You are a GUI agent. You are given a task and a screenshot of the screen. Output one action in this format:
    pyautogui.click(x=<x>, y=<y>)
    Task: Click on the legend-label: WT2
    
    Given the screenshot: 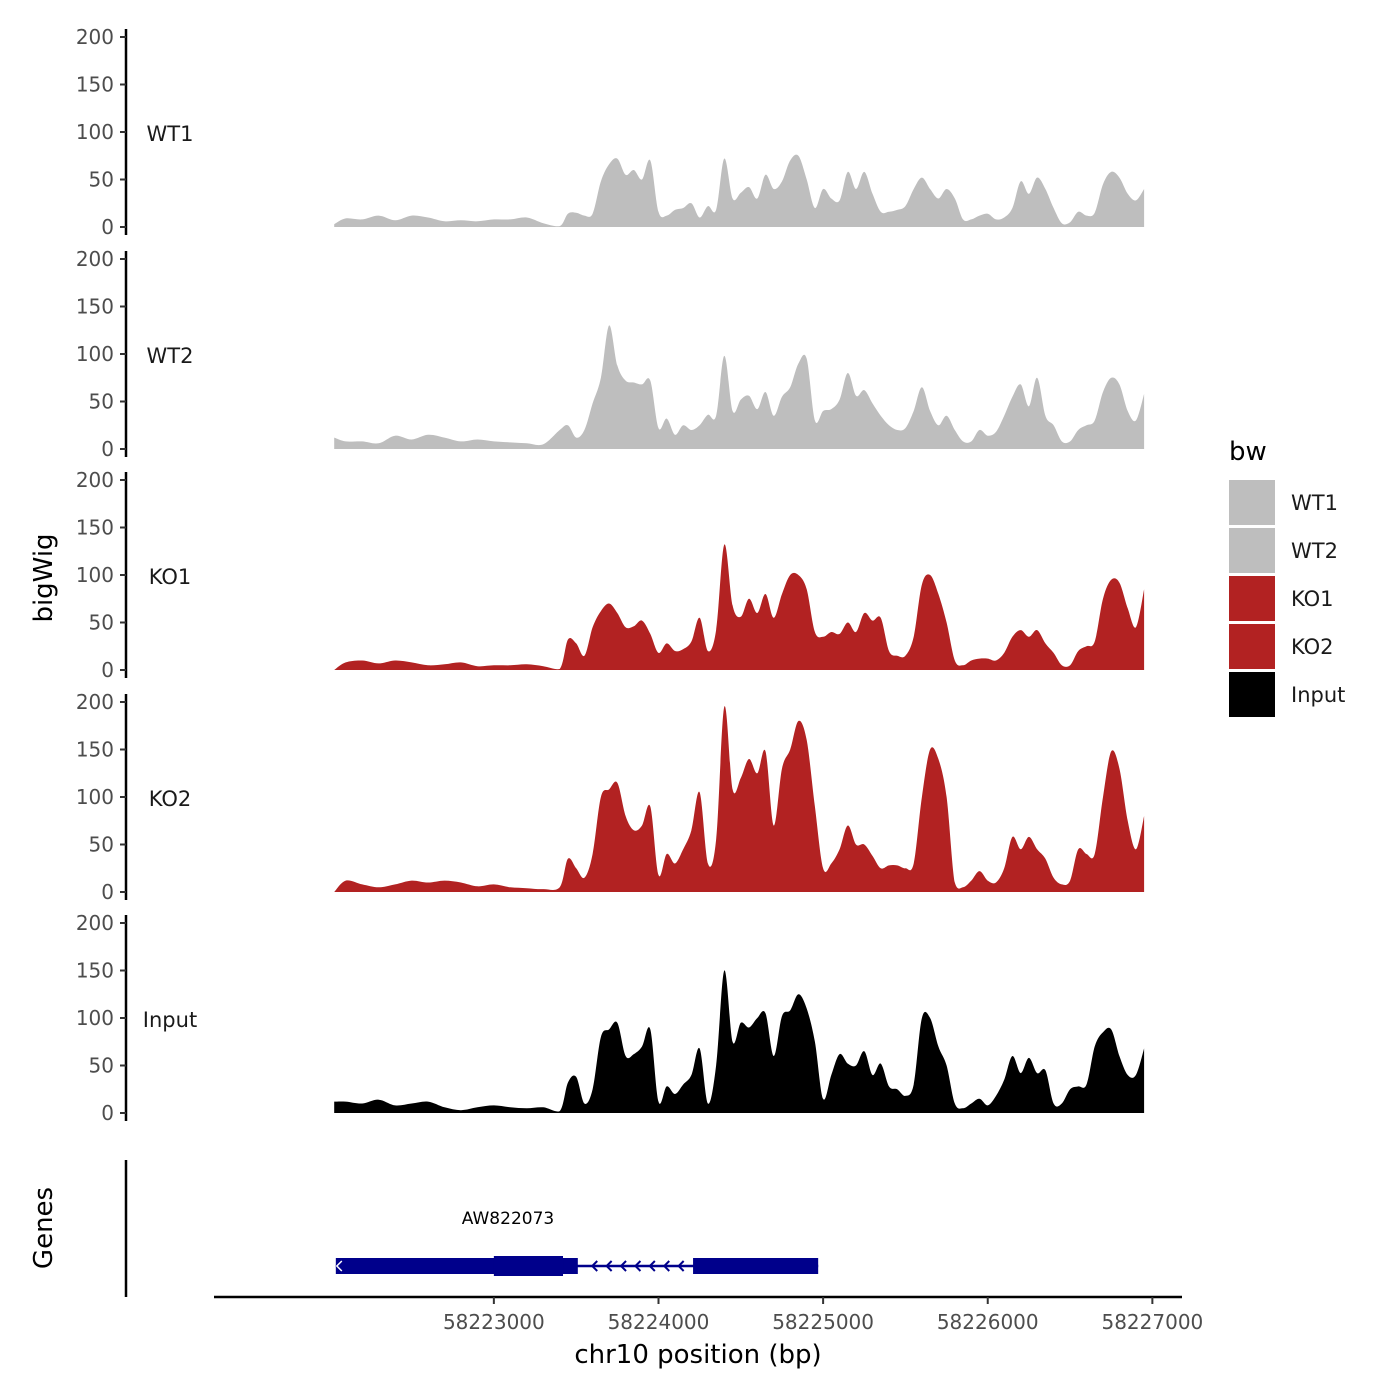 What is the action you would take?
    pyautogui.click(x=1314, y=551)
    